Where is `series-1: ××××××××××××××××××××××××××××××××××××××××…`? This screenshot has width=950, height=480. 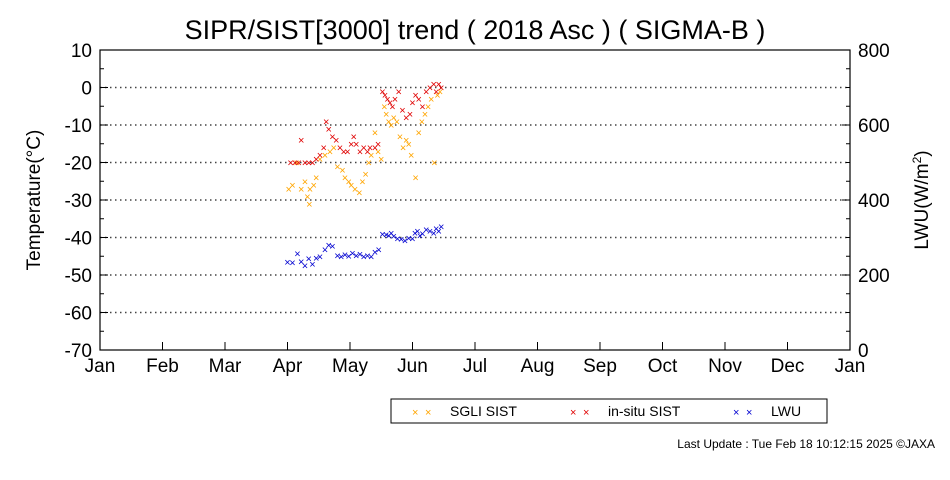
series-1: ××××××××××××××××××××××××××××××××××××××××… is located at coordinates (365, 124).